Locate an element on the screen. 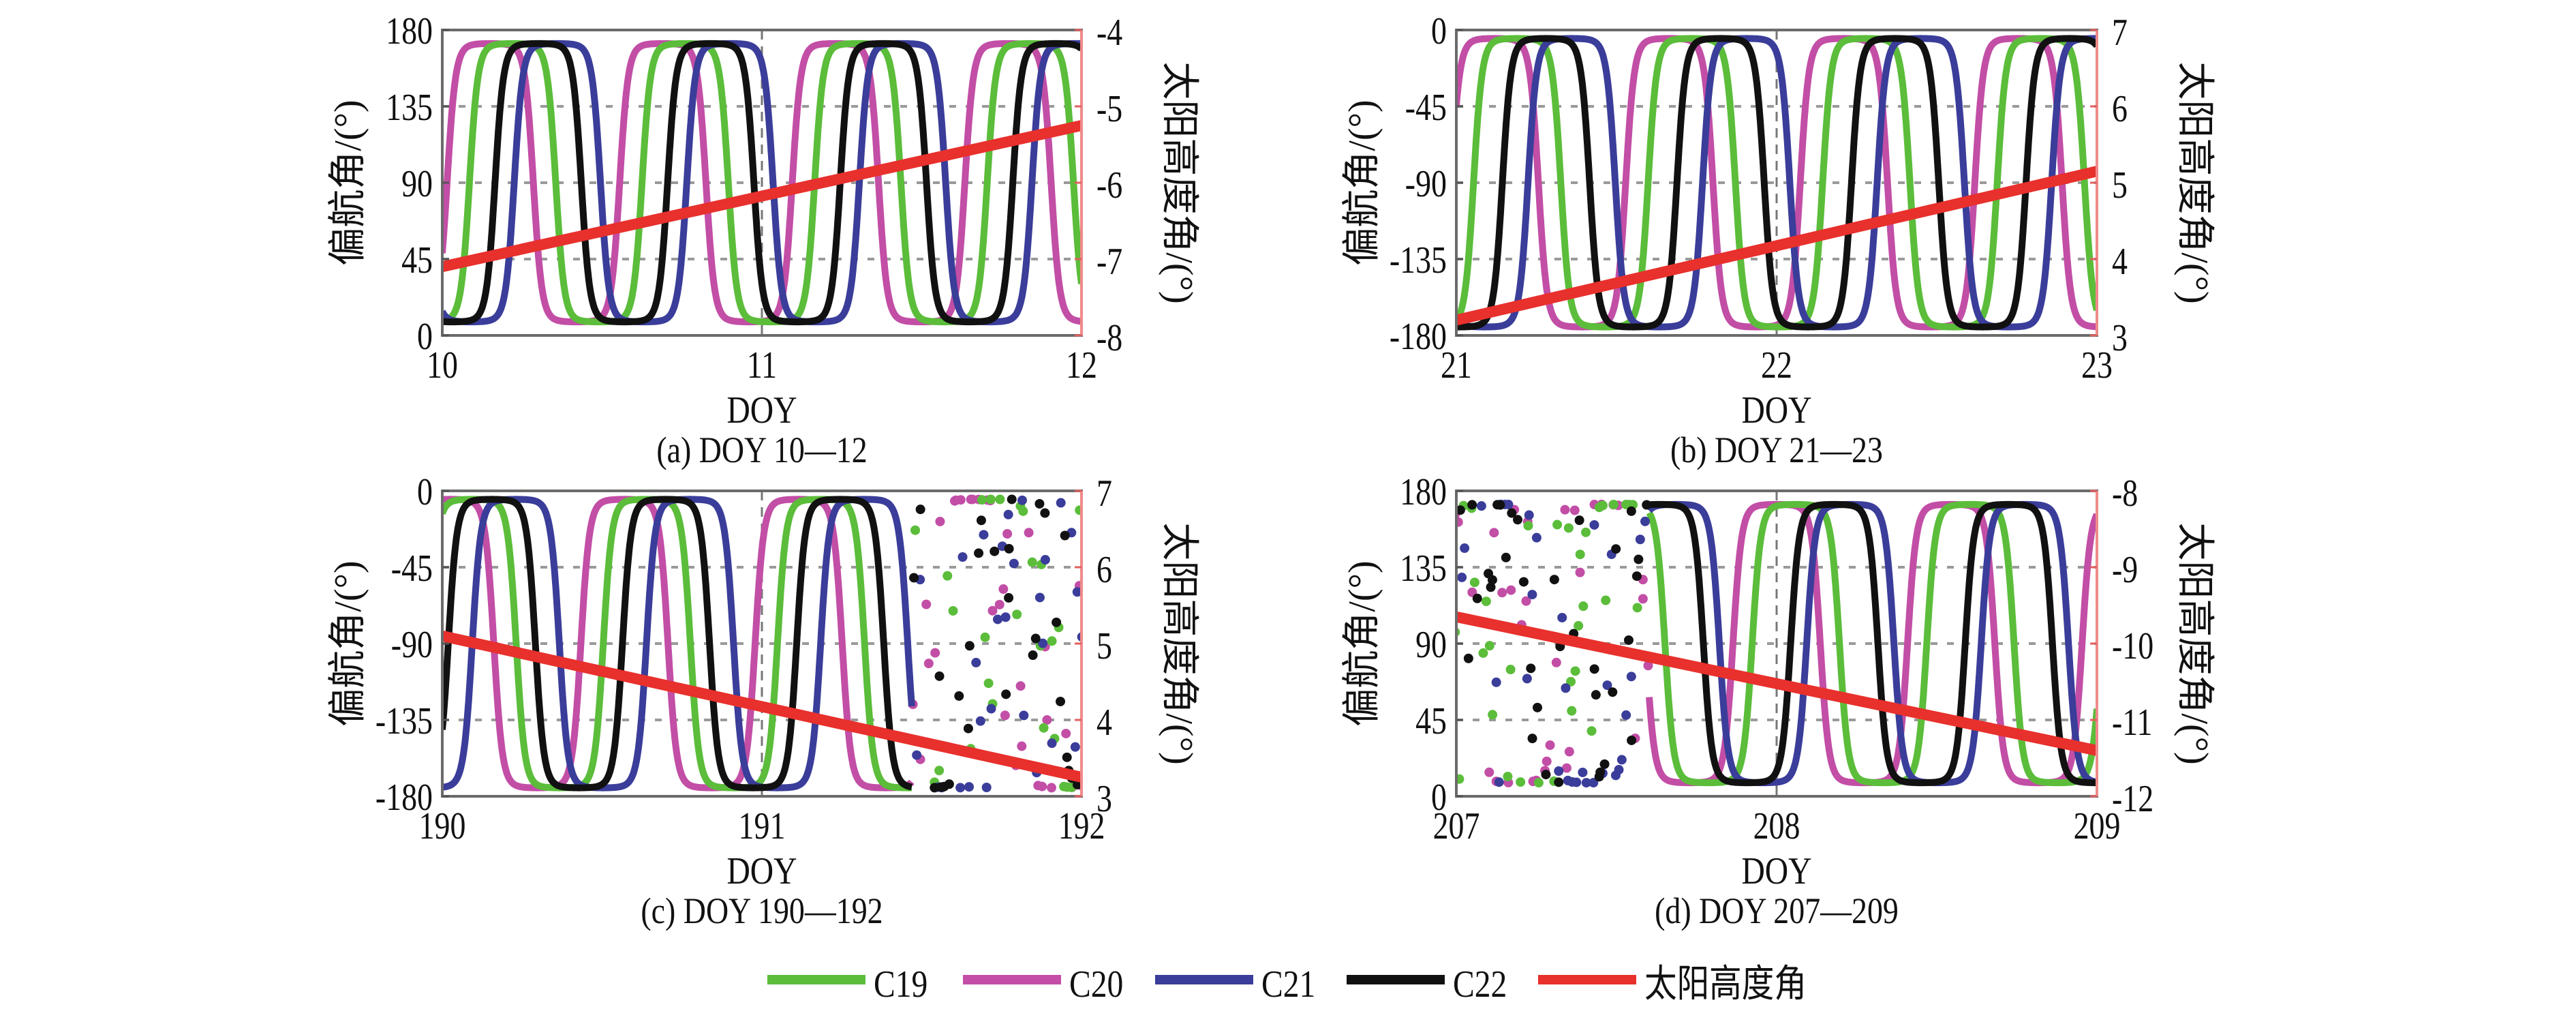 The height and width of the screenshot is (1009, 2576). y-tick-label-right: 5 is located at coordinates (1104, 646).